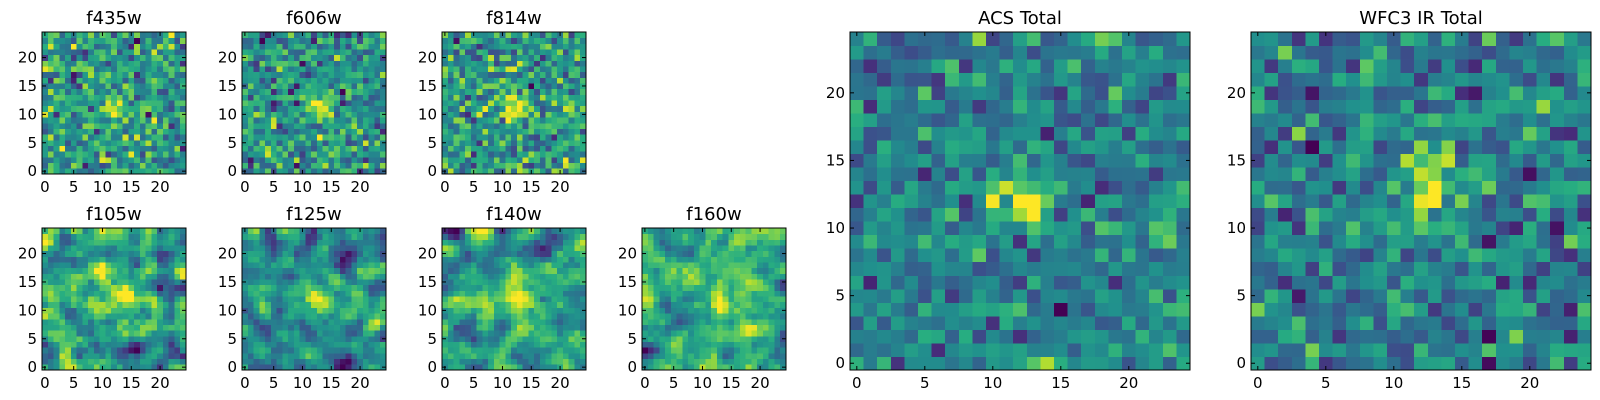 The image size is (1600, 400). What do you see at coordinates (331, 383) in the screenshot?
I see `x-tick-label: 15` at bounding box center [331, 383].